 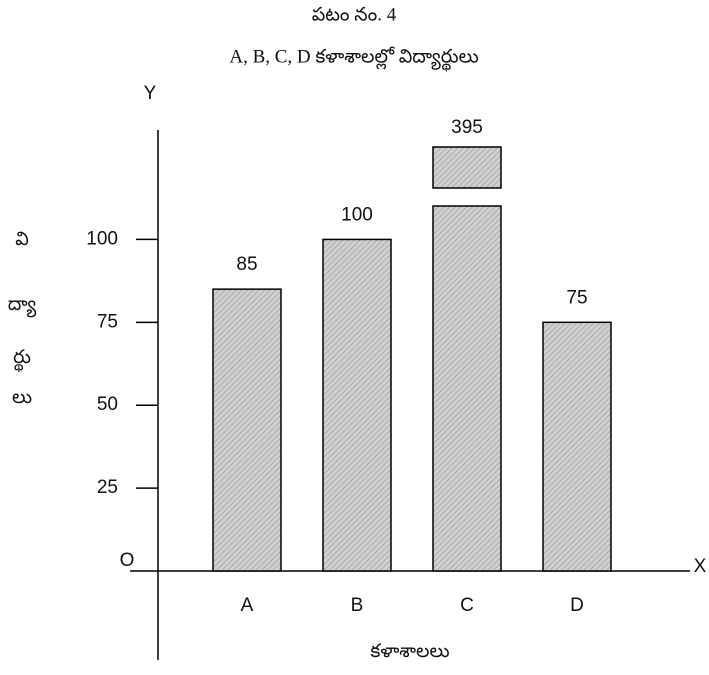 I want to click on y-axis-label: వి, so click(x=22, y=239).